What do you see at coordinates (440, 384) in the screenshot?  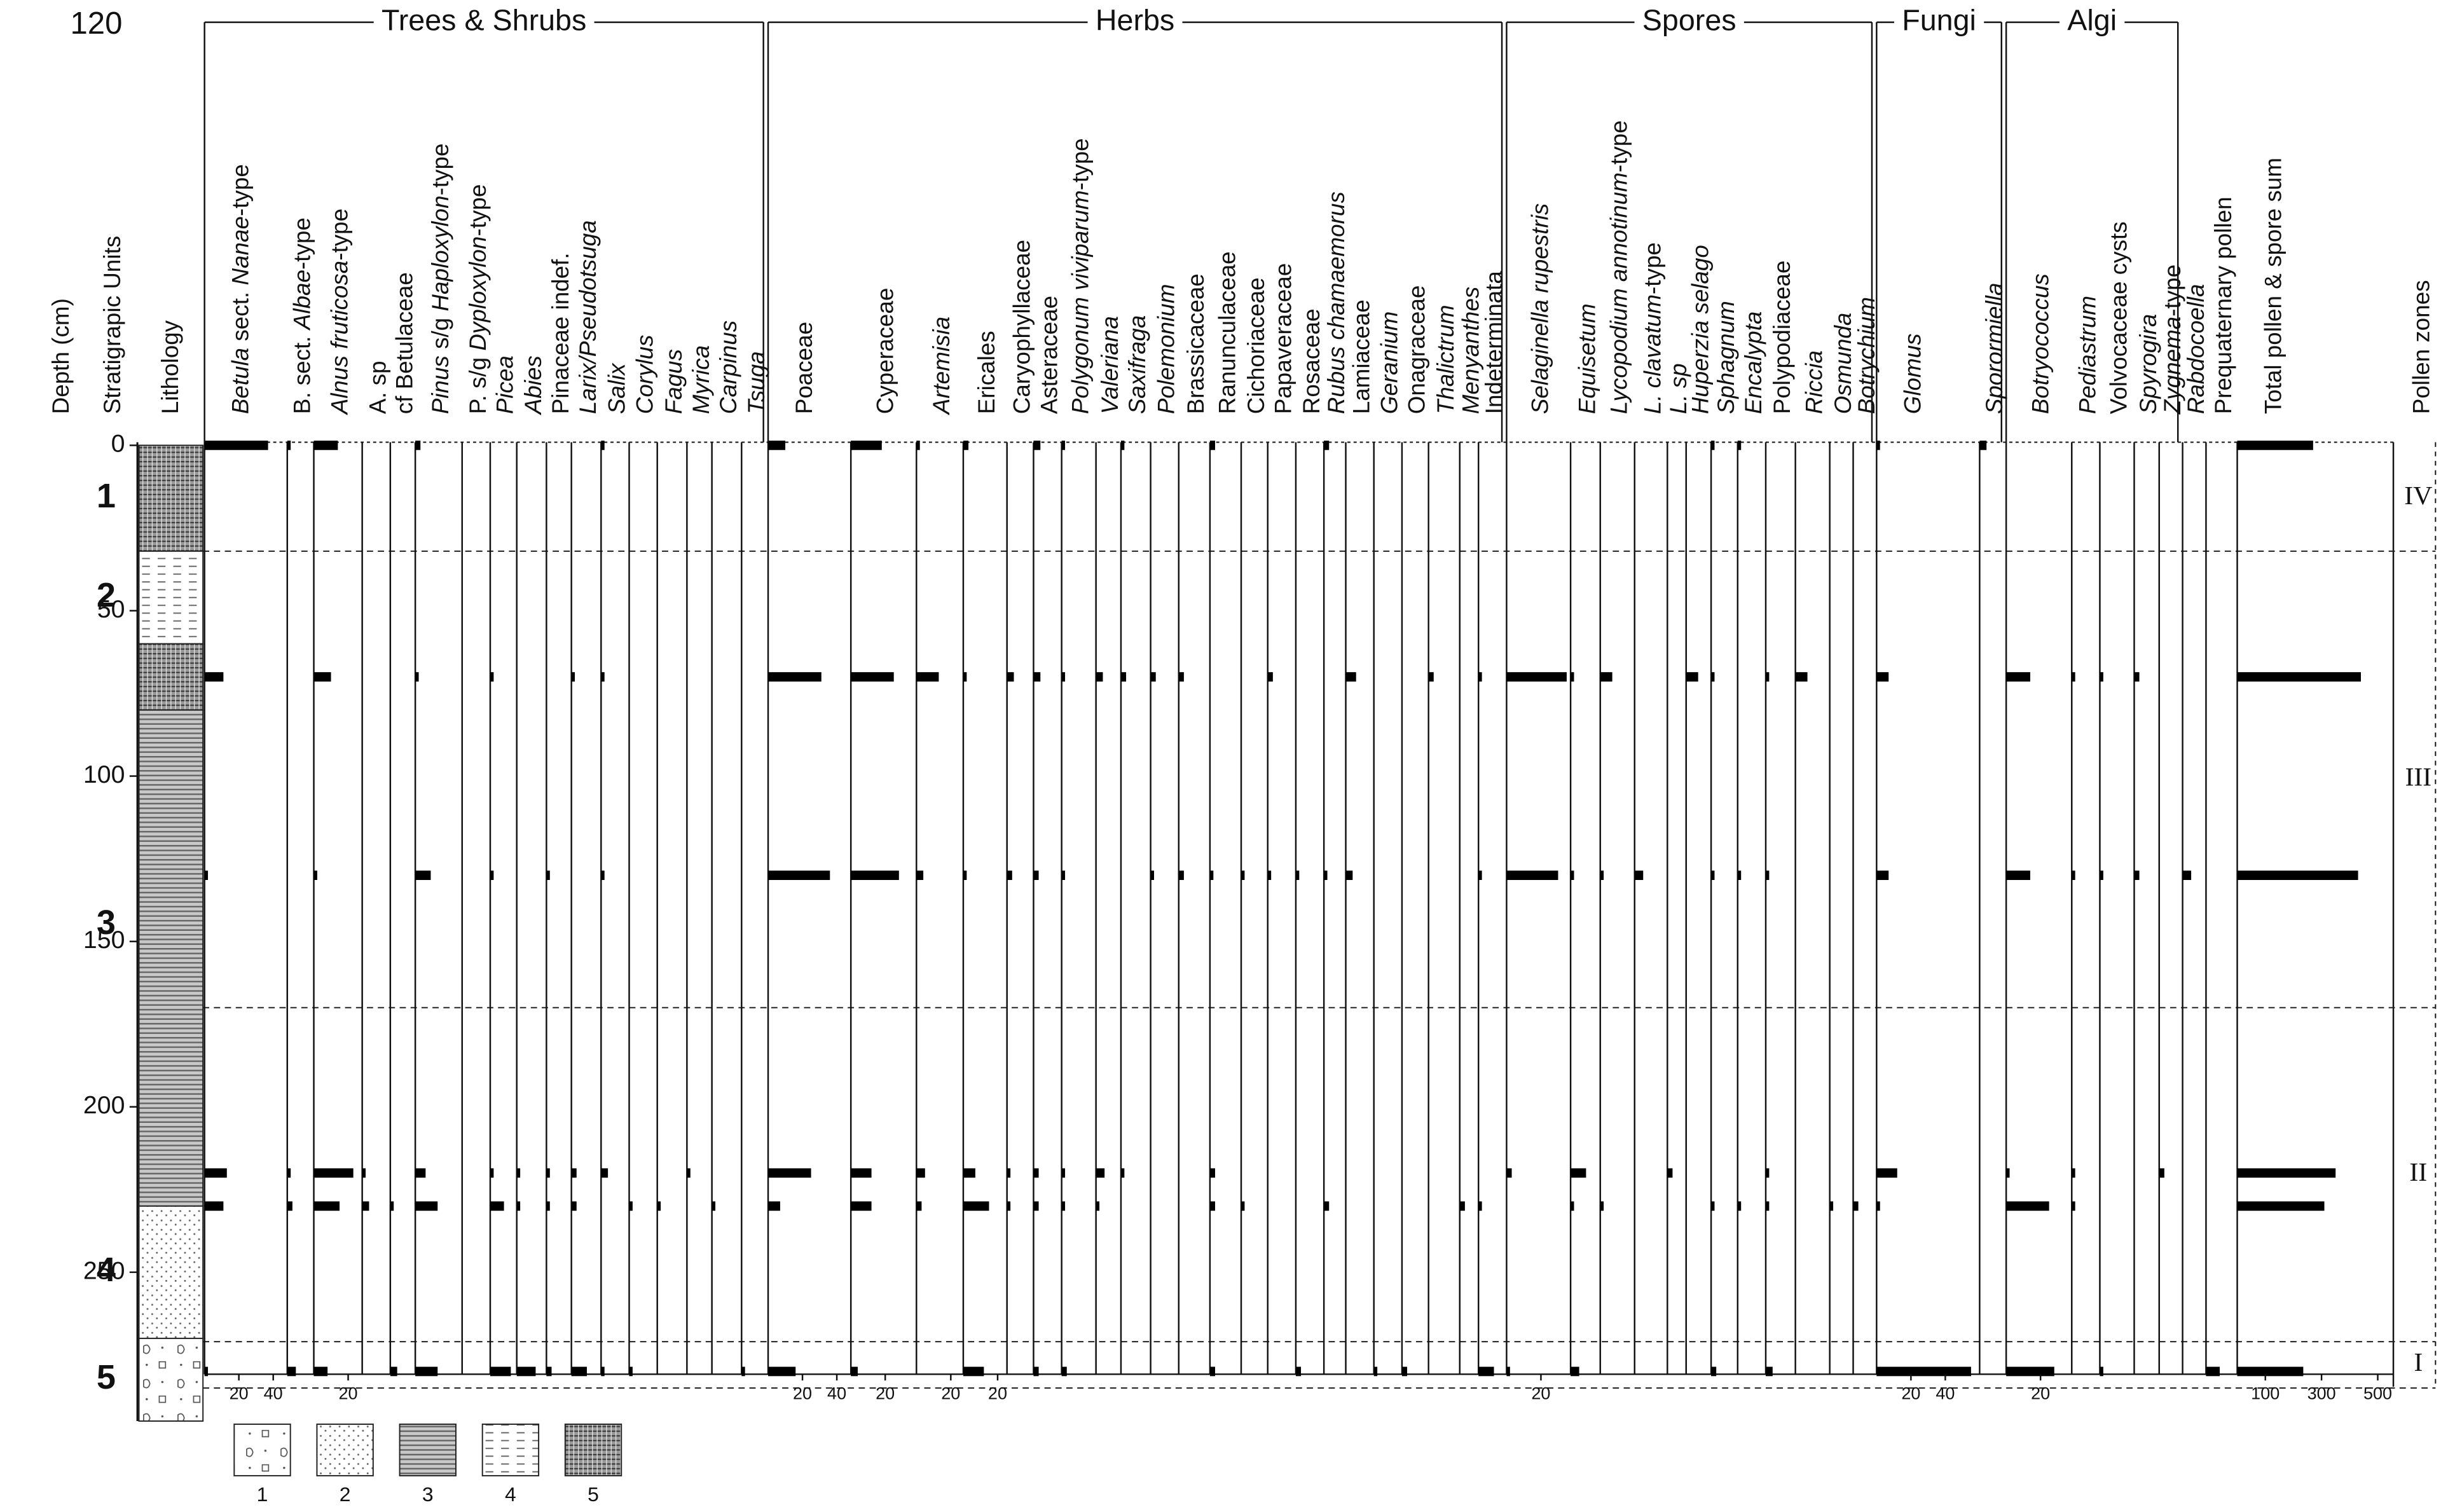 I see `taxon-label-part: Pinus` at bounding box center [440, 384].